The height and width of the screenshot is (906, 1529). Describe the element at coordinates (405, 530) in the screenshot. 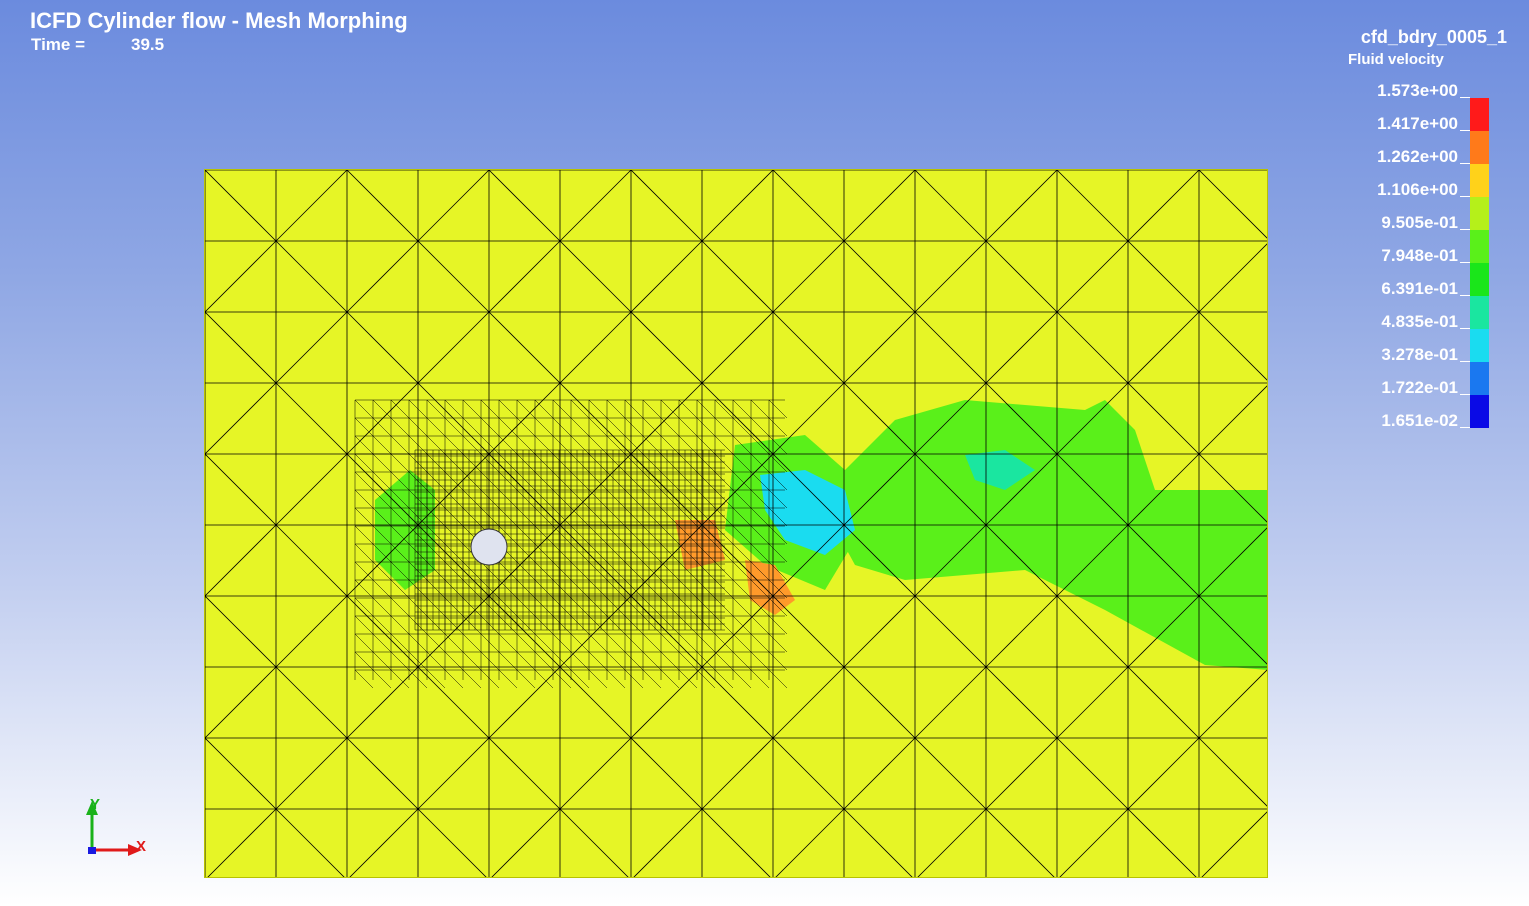

I see `upstream-region` at that location.